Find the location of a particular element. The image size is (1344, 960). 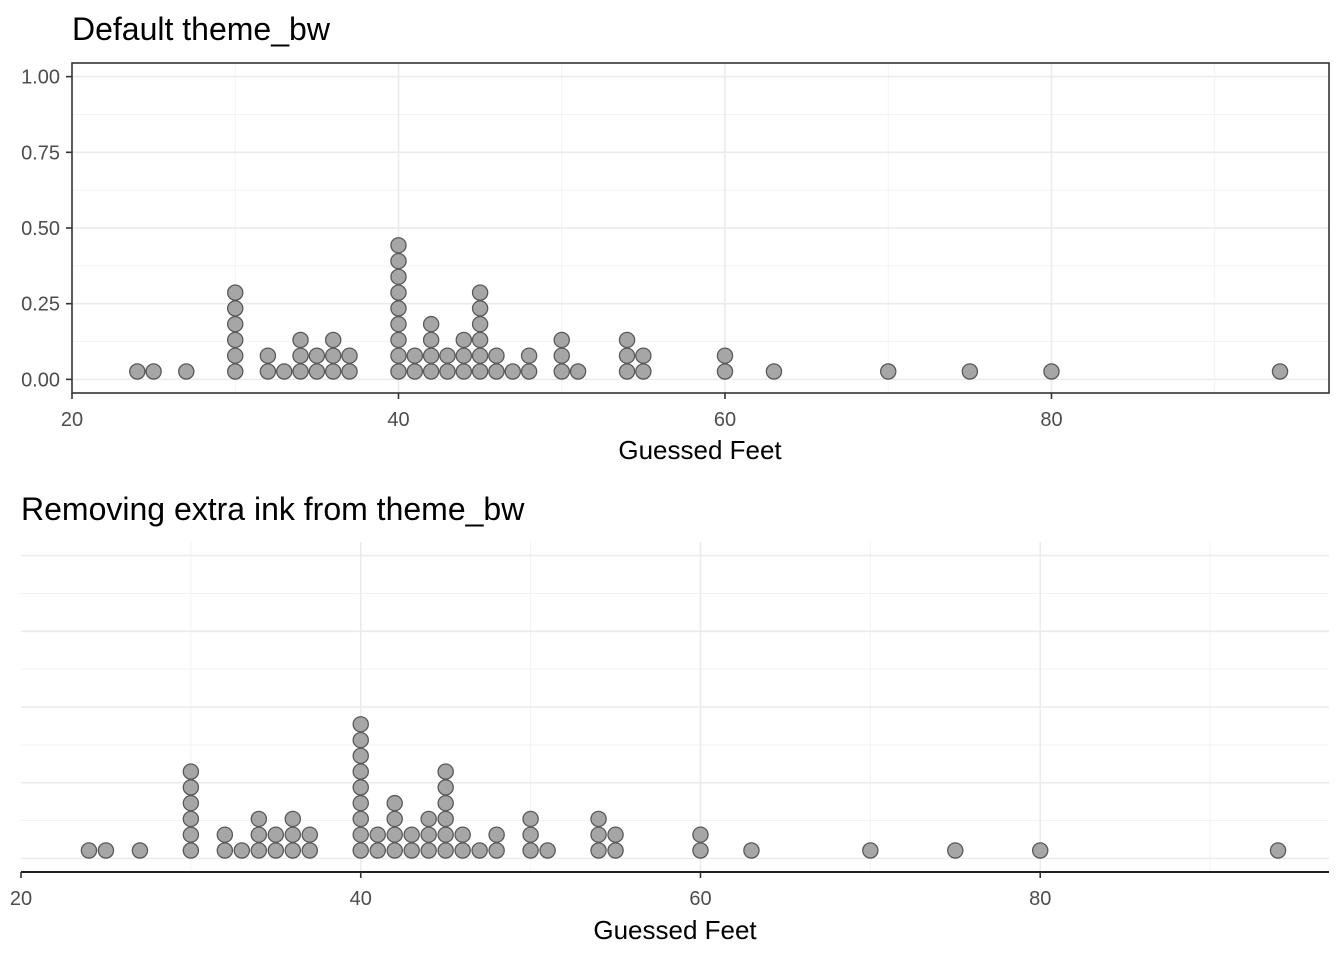

bottom-chart-title: Removing extra ink from theme_bw is located at coordinates (273, 509).